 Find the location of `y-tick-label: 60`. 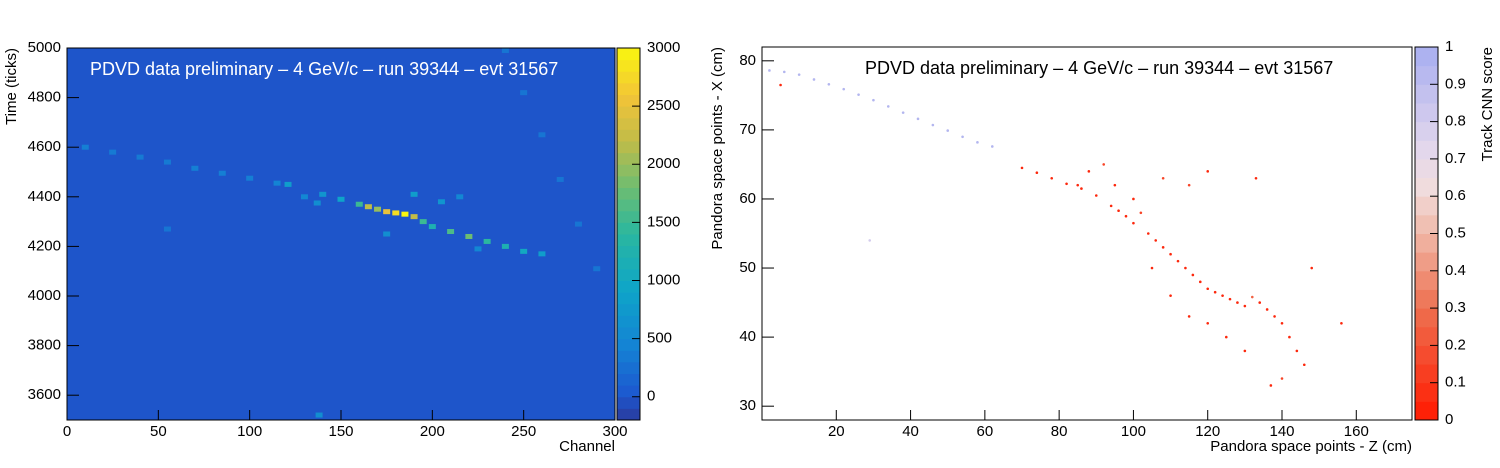

y-tick-label: 60 is located at coordinates (747, 198).